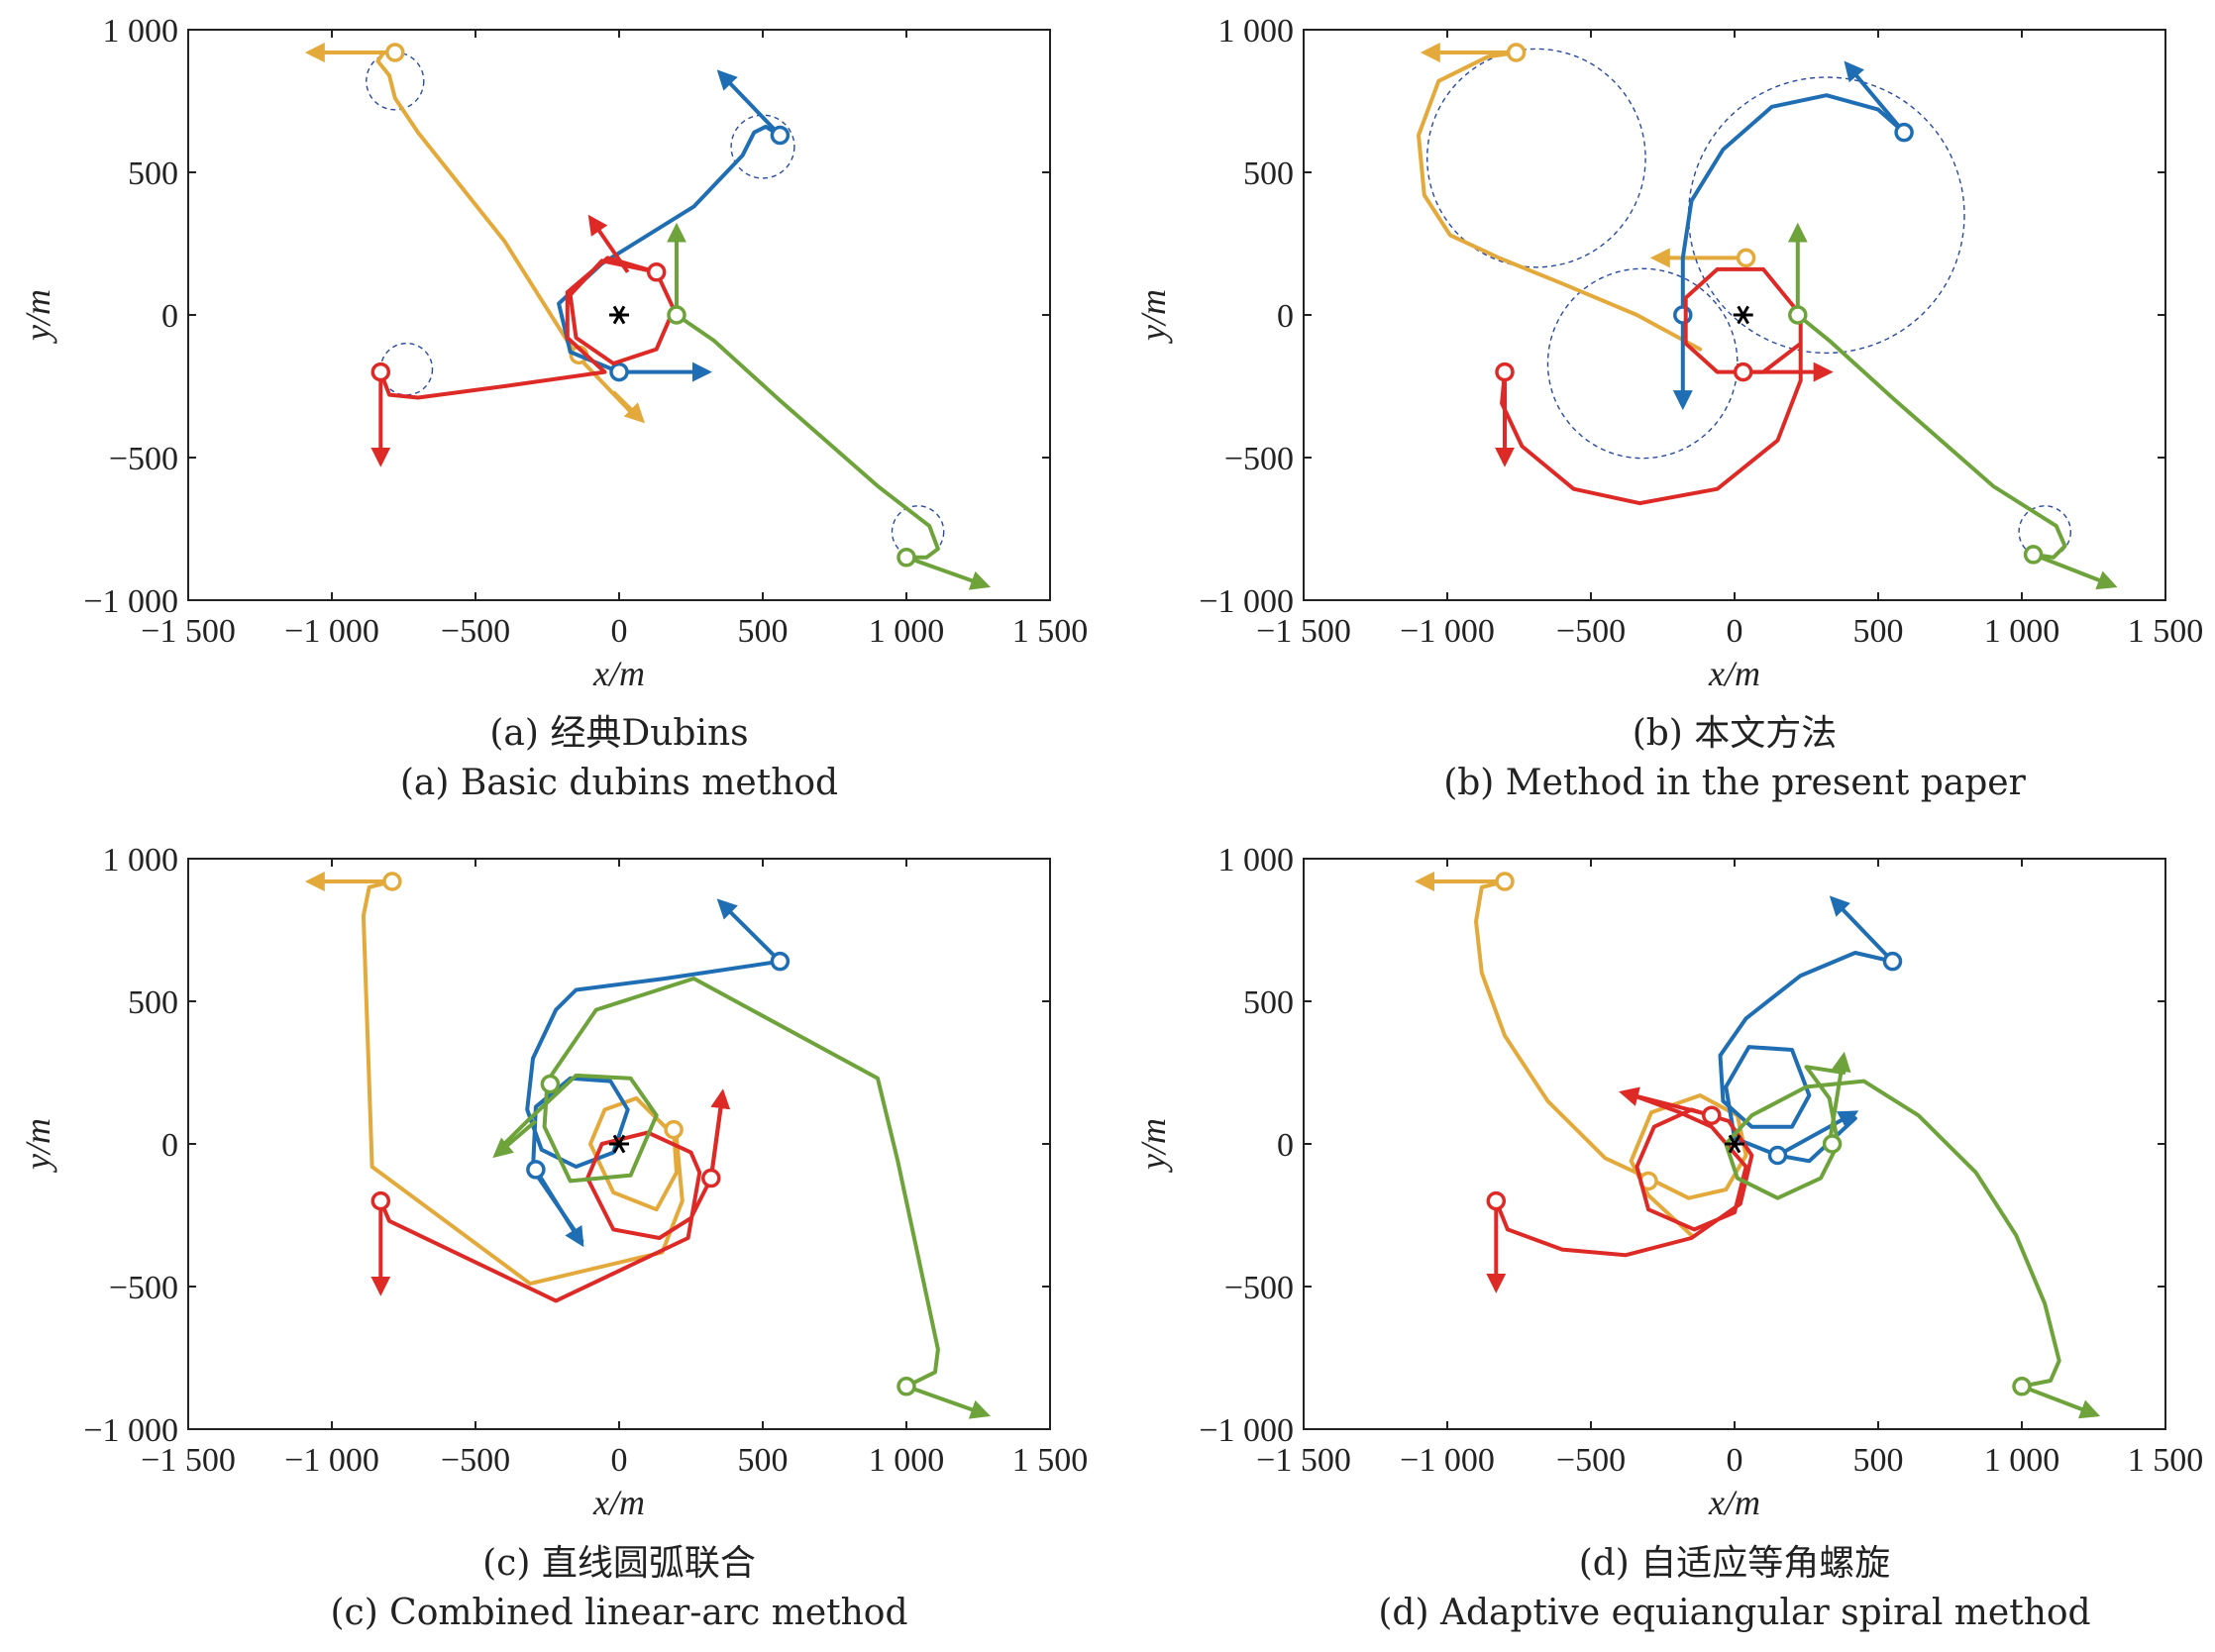 This screenshot has width=2215, height=1652. Describe the element at coordinates (1735, 733) in the screenshot. I see `caption-cn: (b) 本文方法` at that location.